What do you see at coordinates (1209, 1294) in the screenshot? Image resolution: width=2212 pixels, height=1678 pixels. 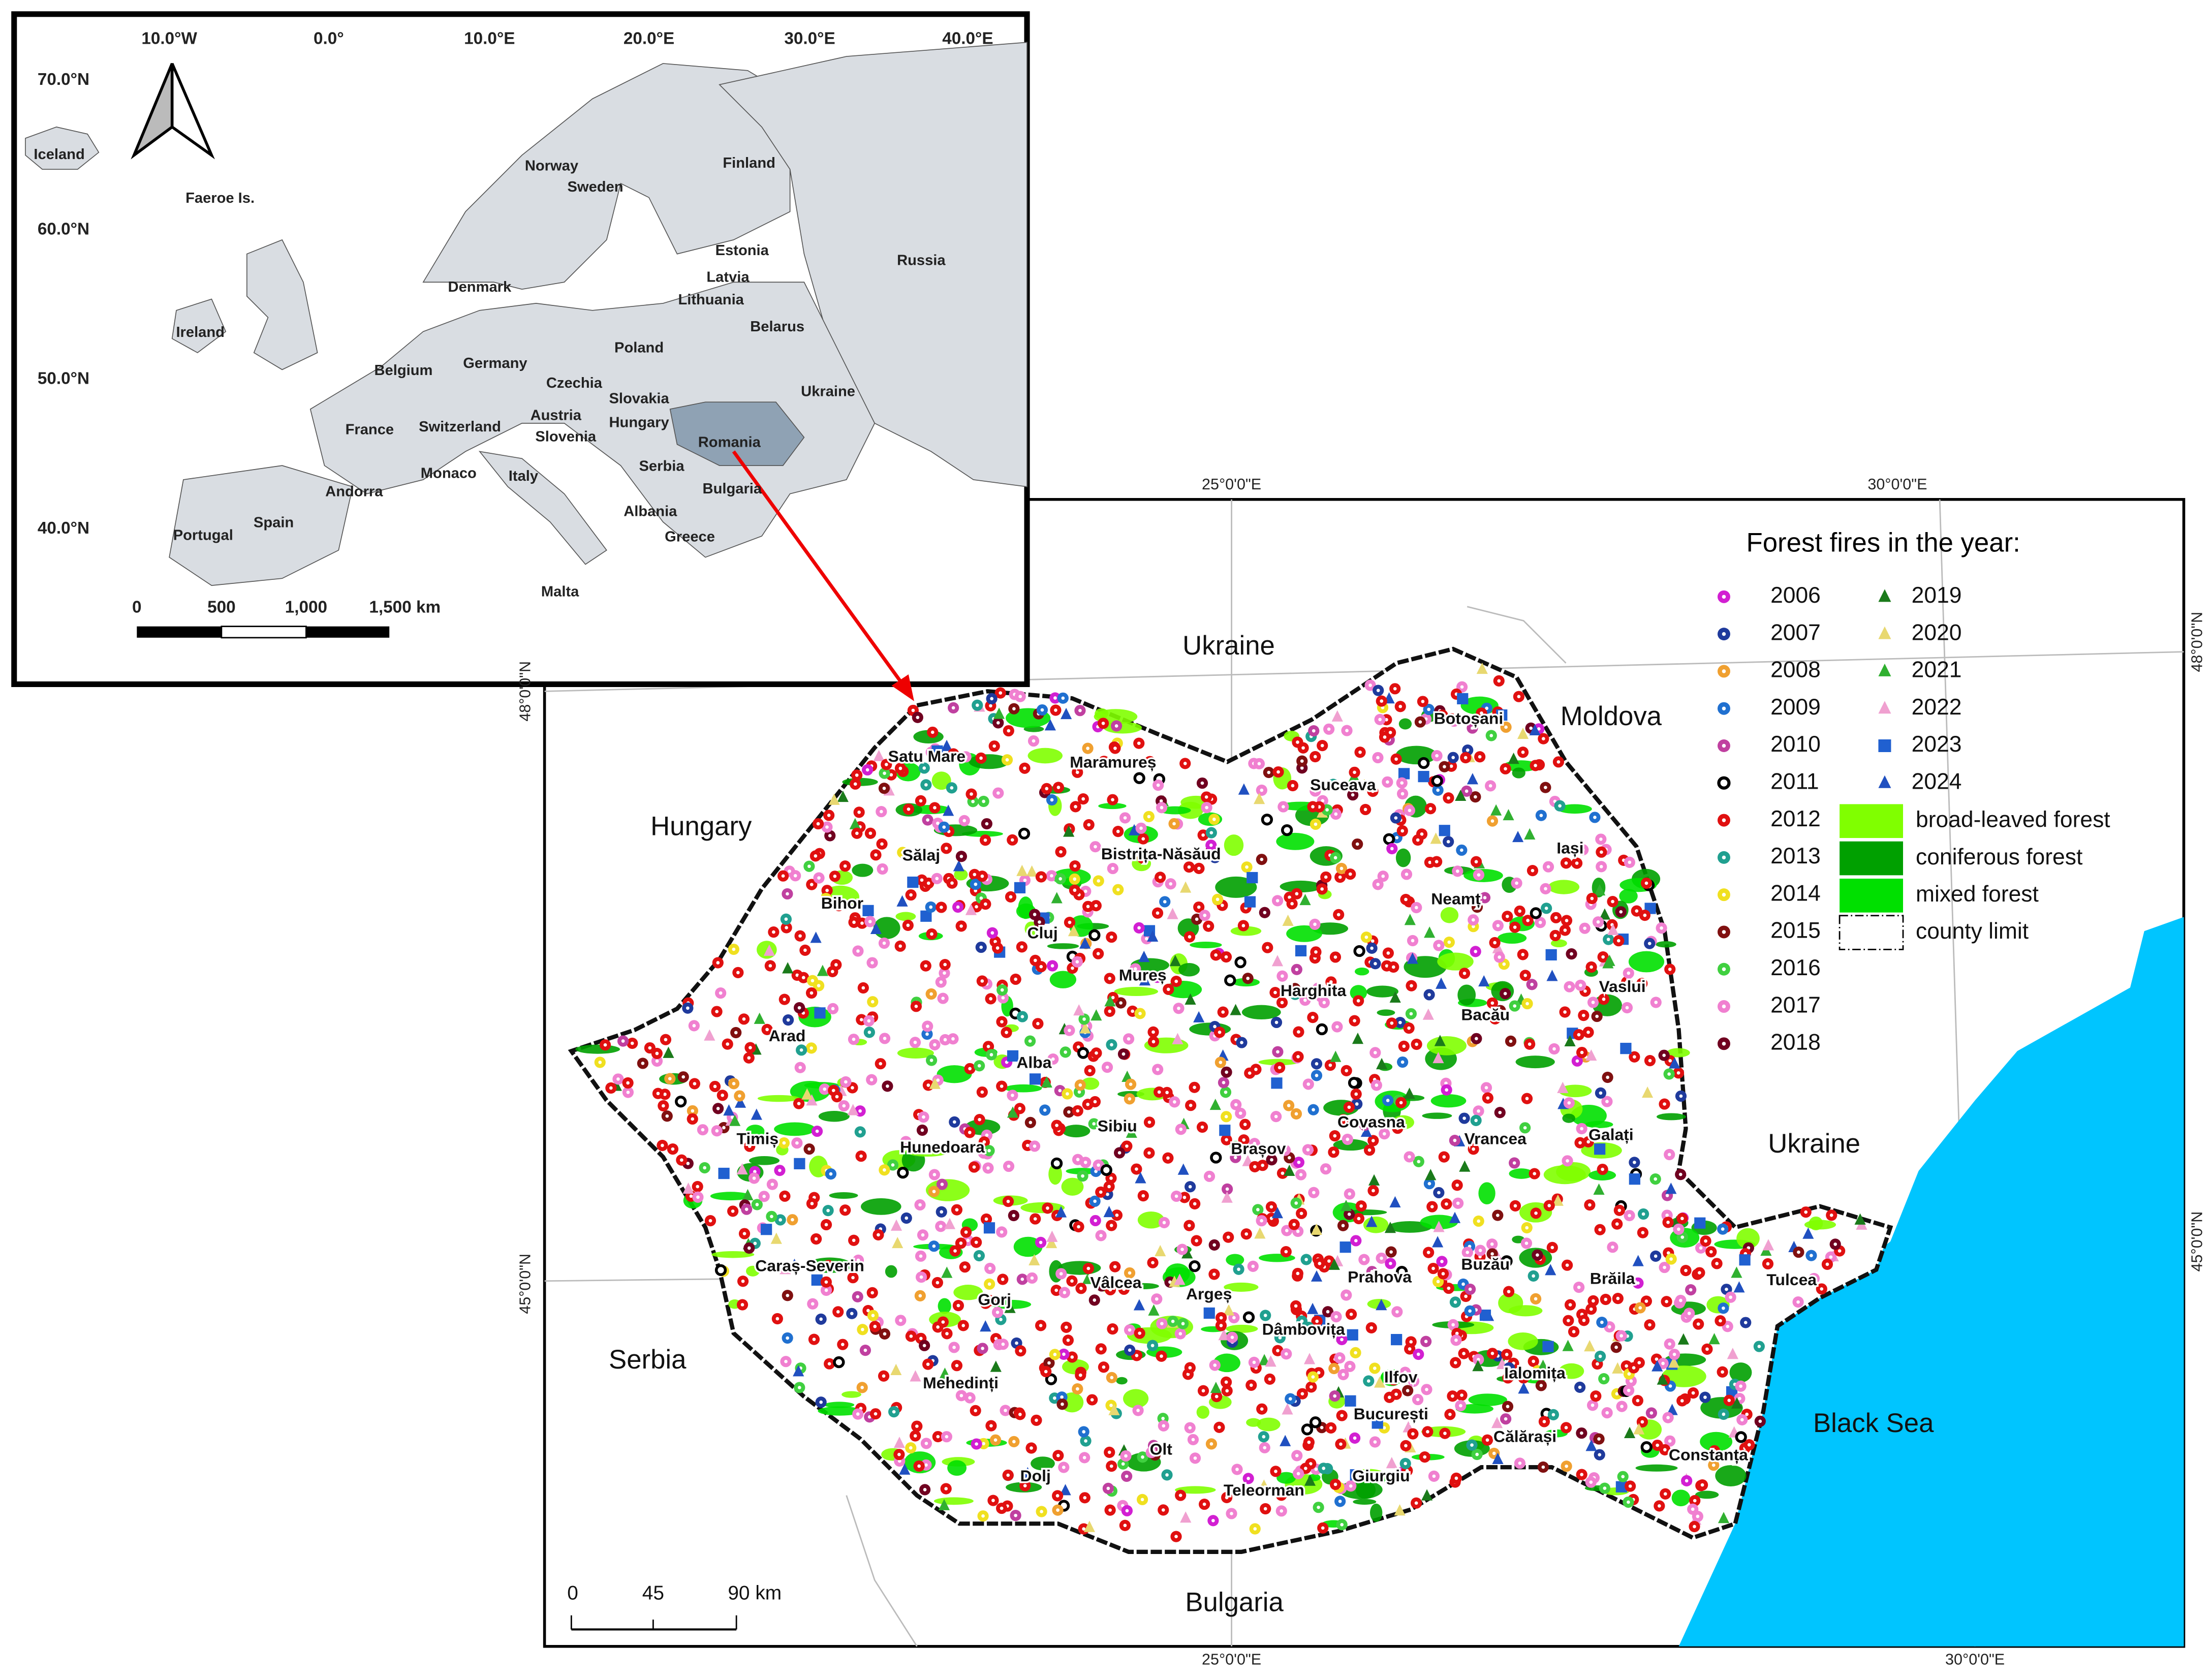 I see `label: Argeș` at bounding box center [1209, 1294].